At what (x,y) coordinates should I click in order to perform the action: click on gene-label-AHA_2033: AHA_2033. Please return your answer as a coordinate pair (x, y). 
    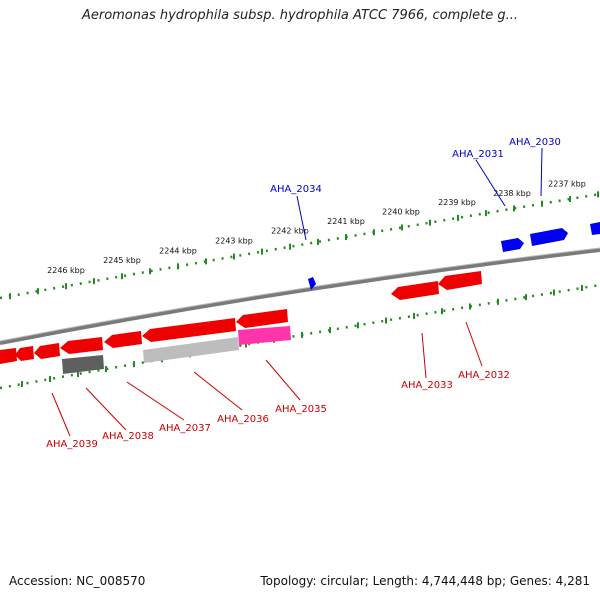
    Looking at the image, I should click on (427, 385).